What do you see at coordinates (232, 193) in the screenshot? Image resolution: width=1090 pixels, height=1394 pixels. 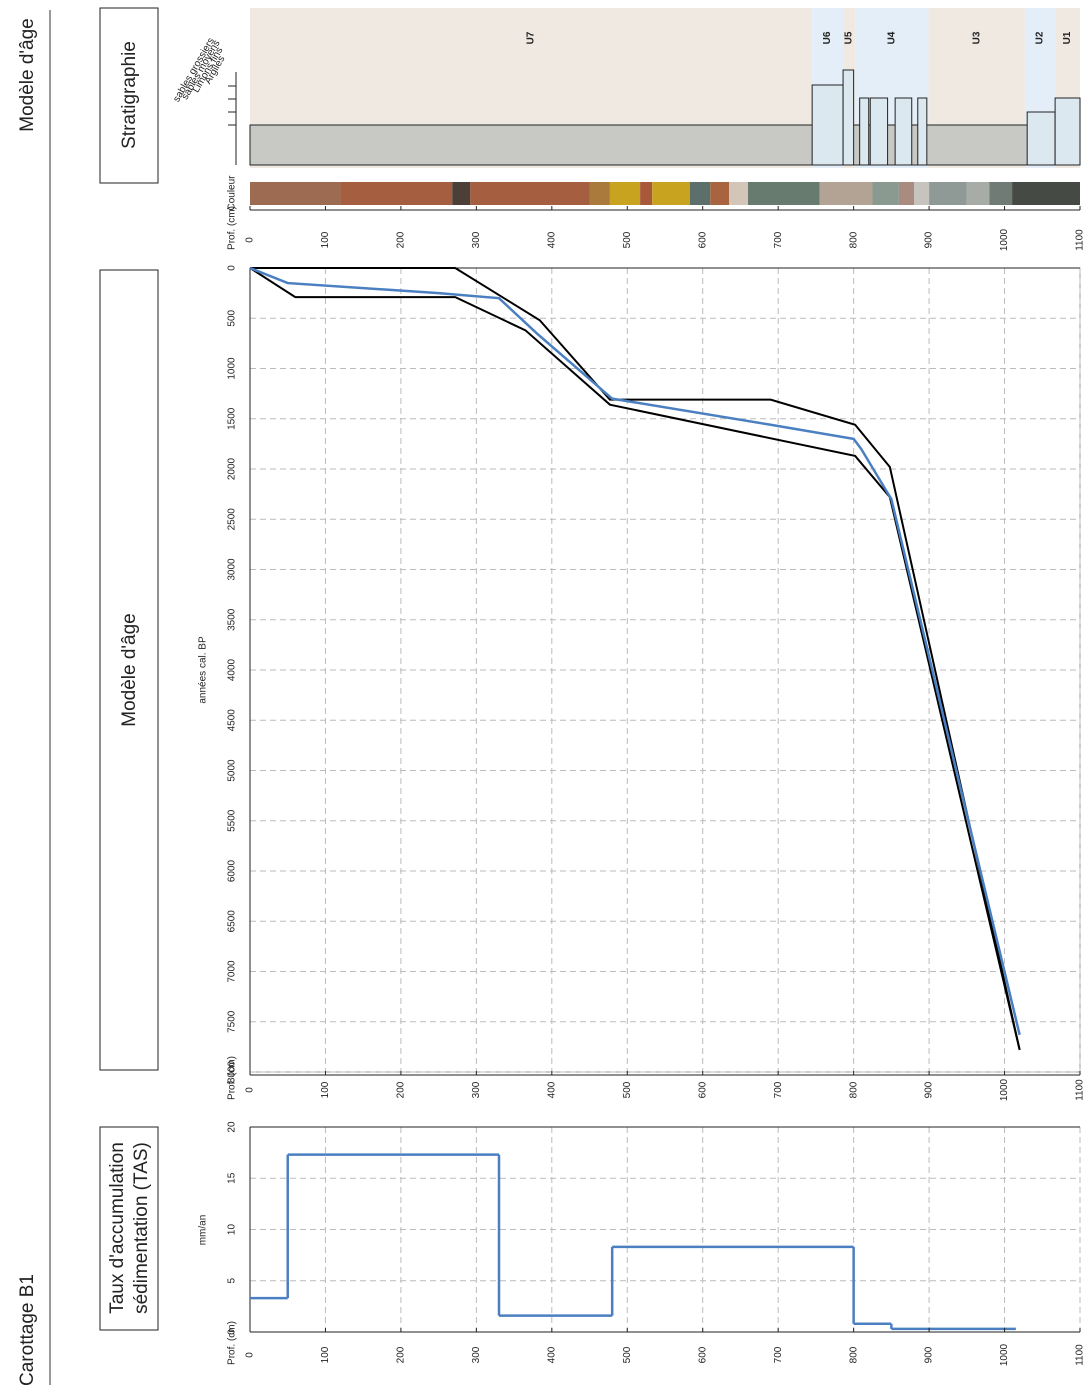 I see `color-label: Couleur` at bounding box center [232, 193].